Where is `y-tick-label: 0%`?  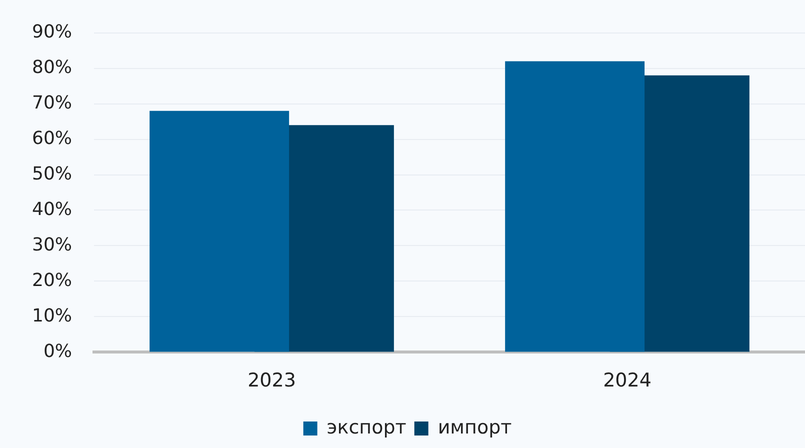
y-tick-label: 0% is located at coordinates (57, 351).